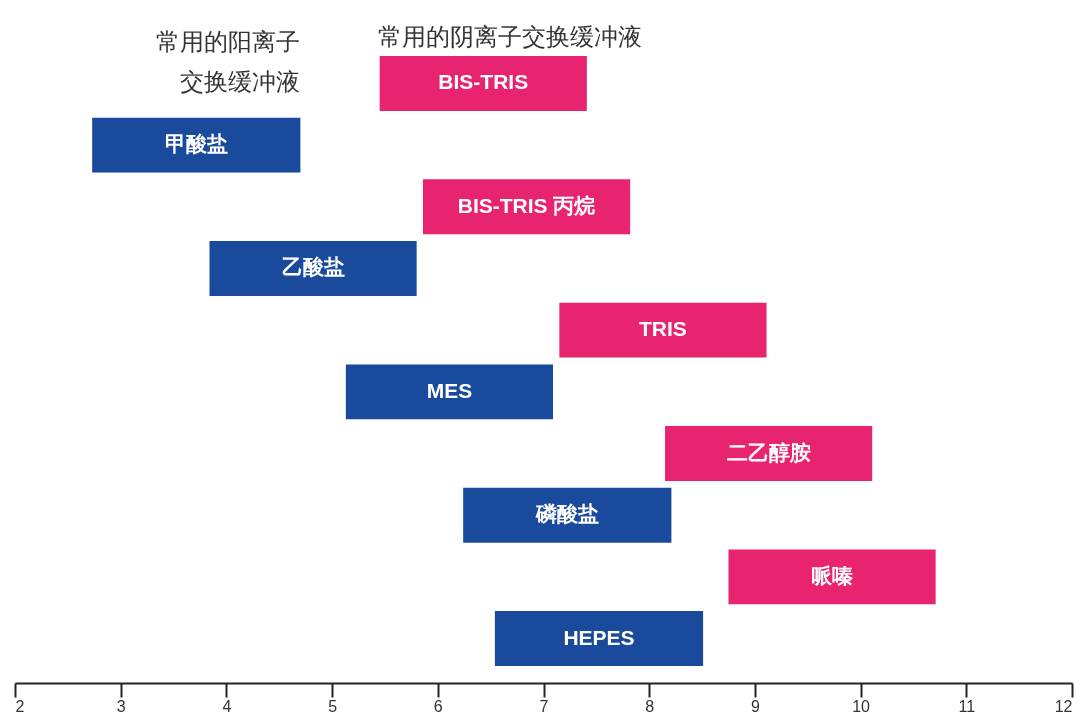  Describe the element at coordinates (121, 706) in the screenshot. I see `x-tick-label: 3` at that location.